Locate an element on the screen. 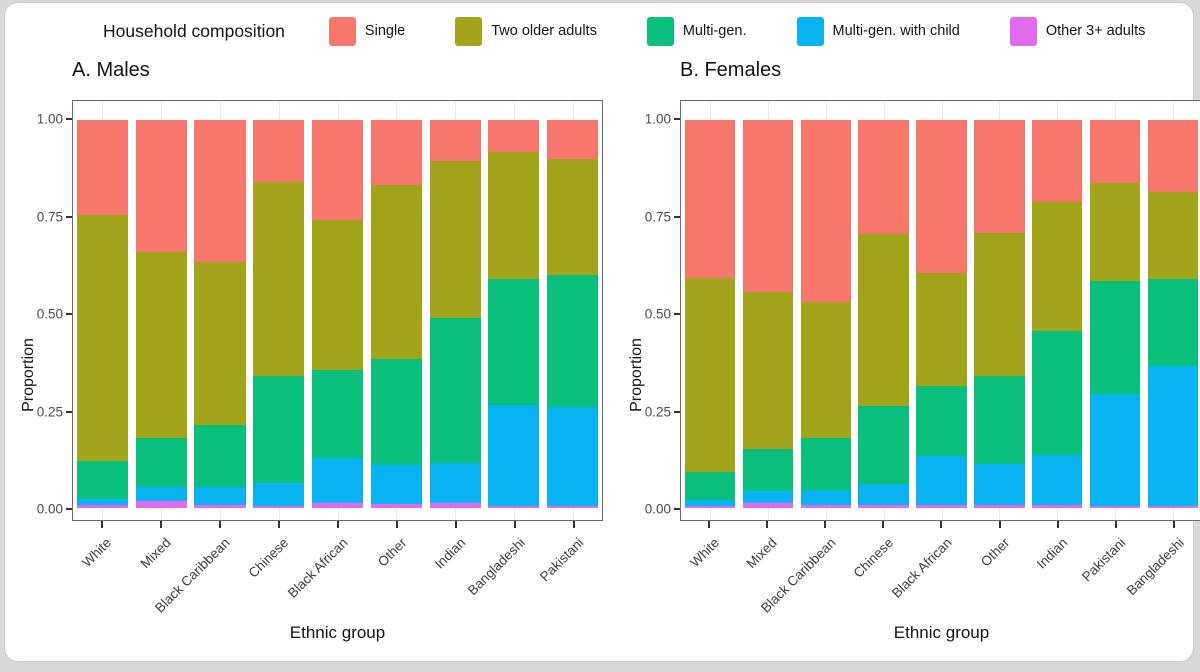  stacked-bar-other is located at coordinates (396, 314).